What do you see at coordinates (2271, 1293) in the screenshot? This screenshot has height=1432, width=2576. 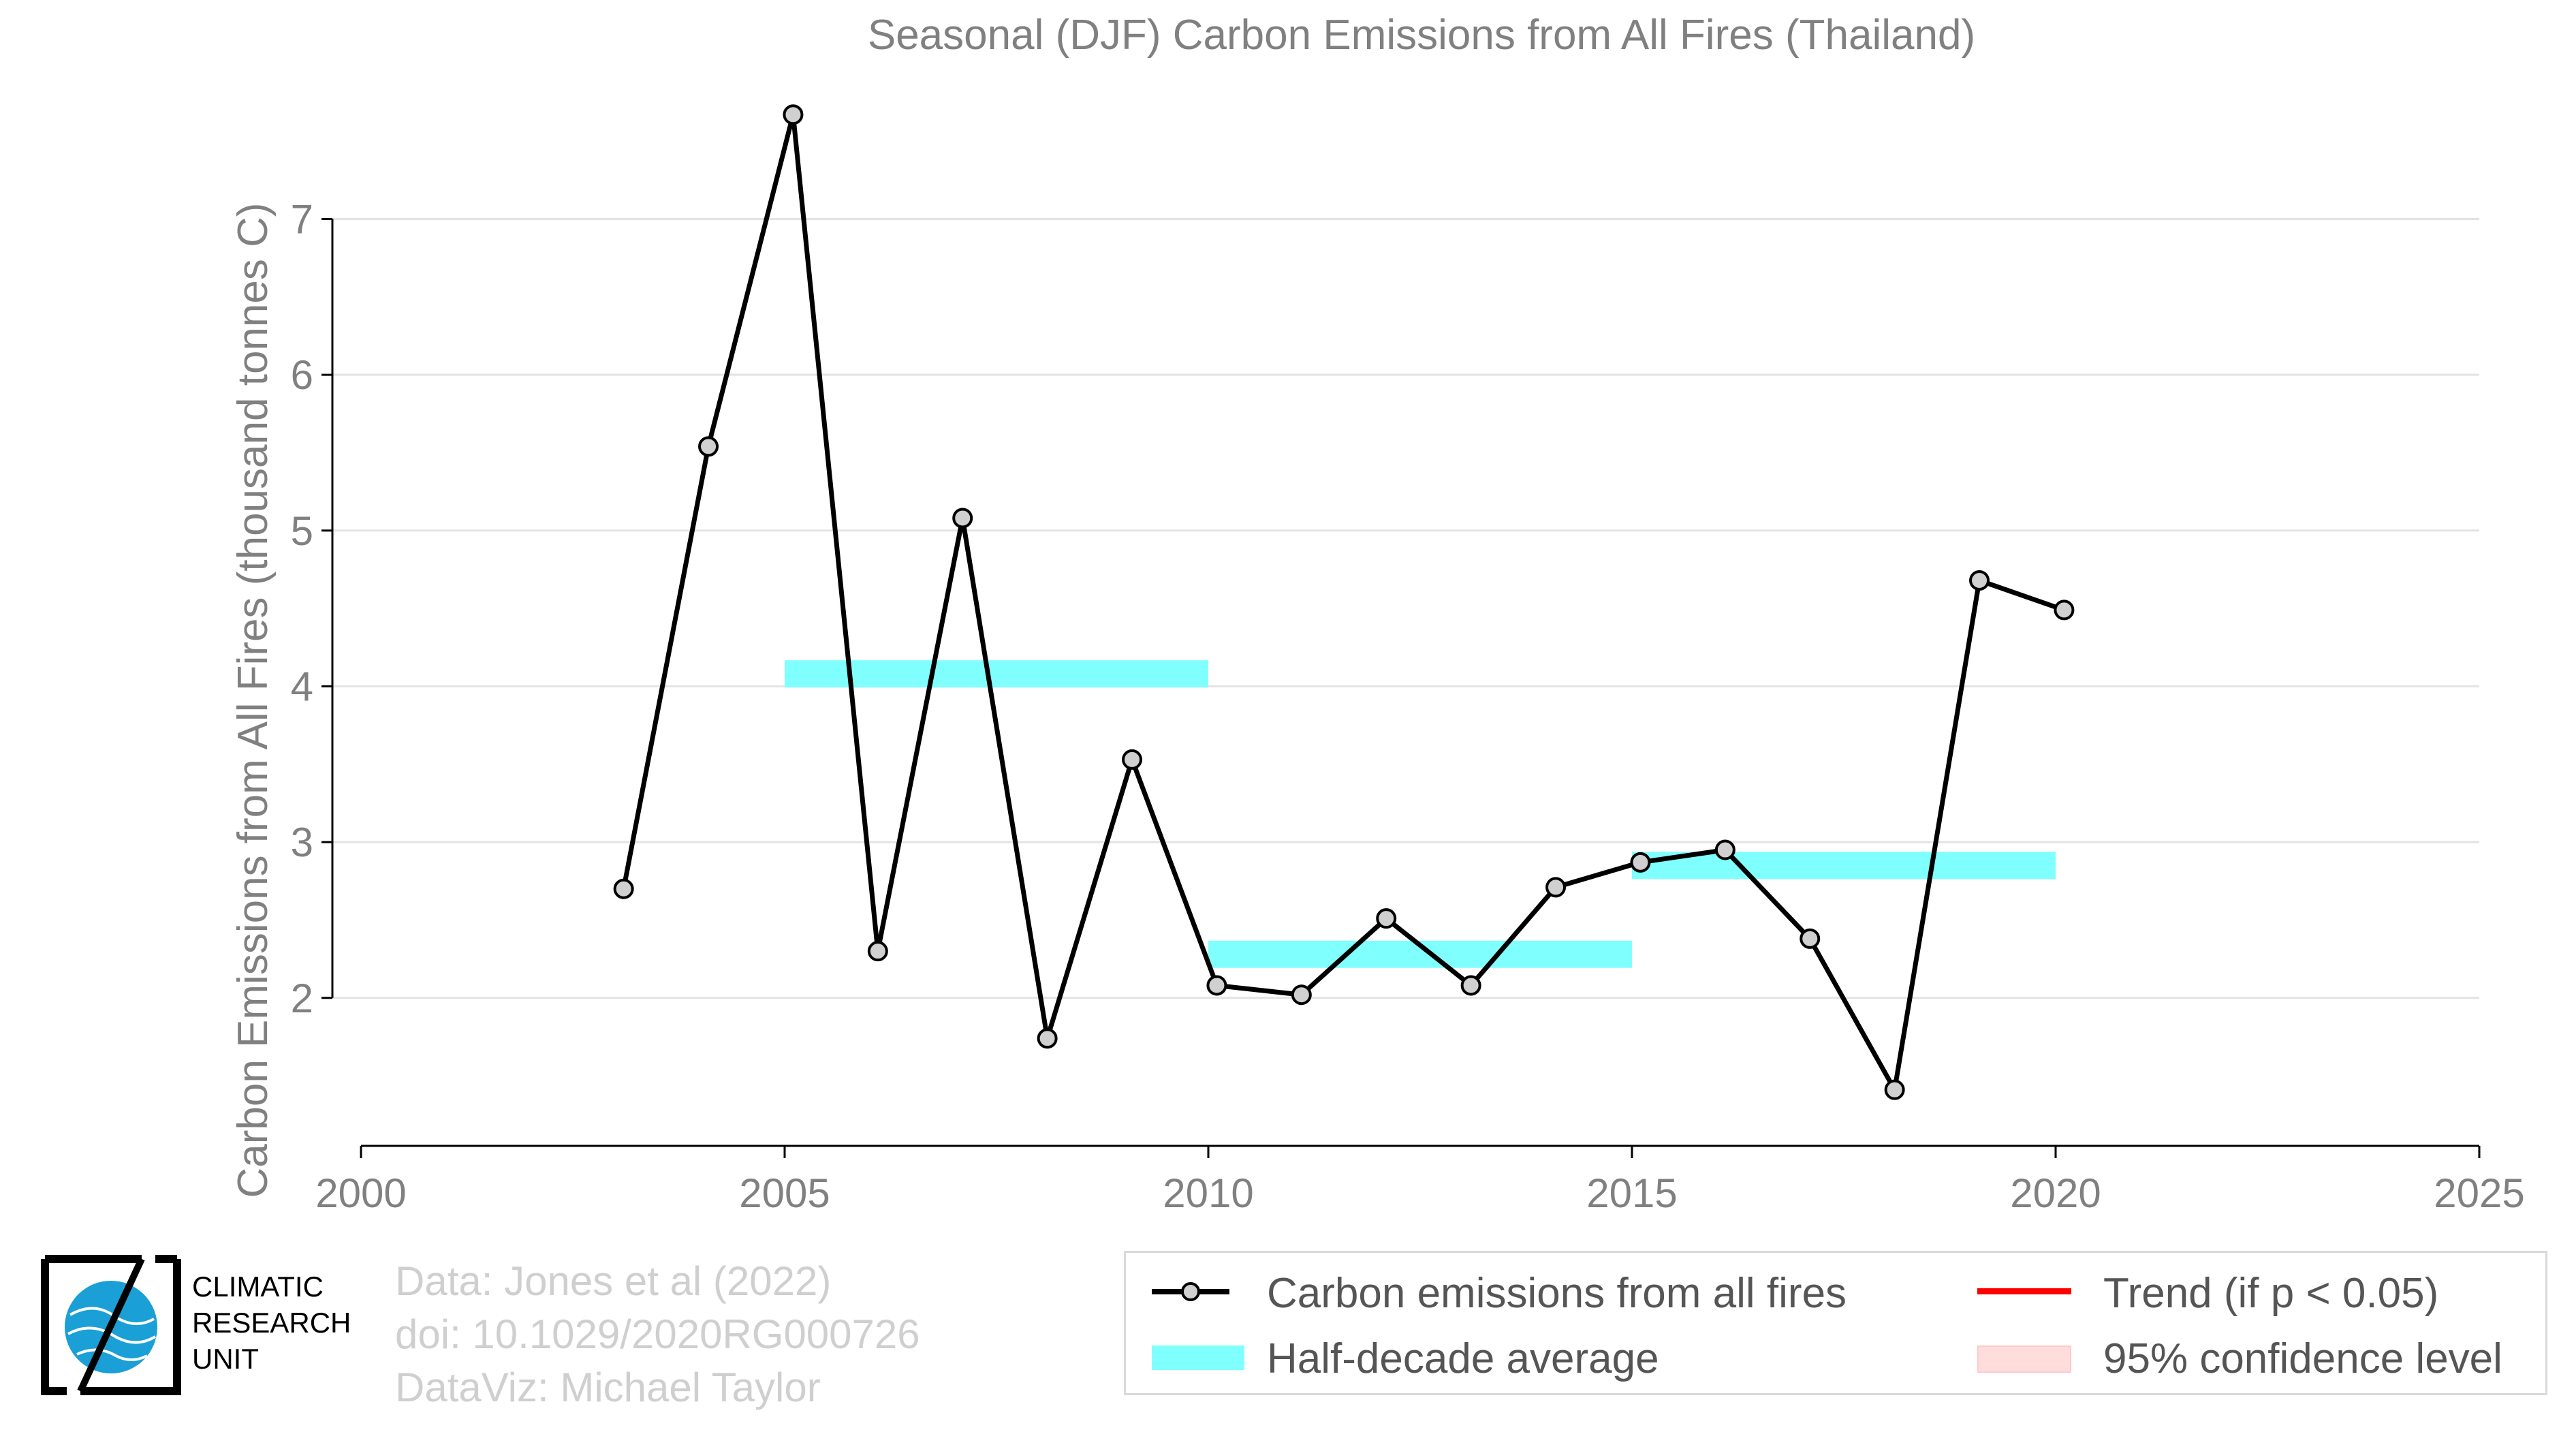 I see `legend-label-trend: Trend (if p < 0.05)` at bounding box center [2271, 1293].